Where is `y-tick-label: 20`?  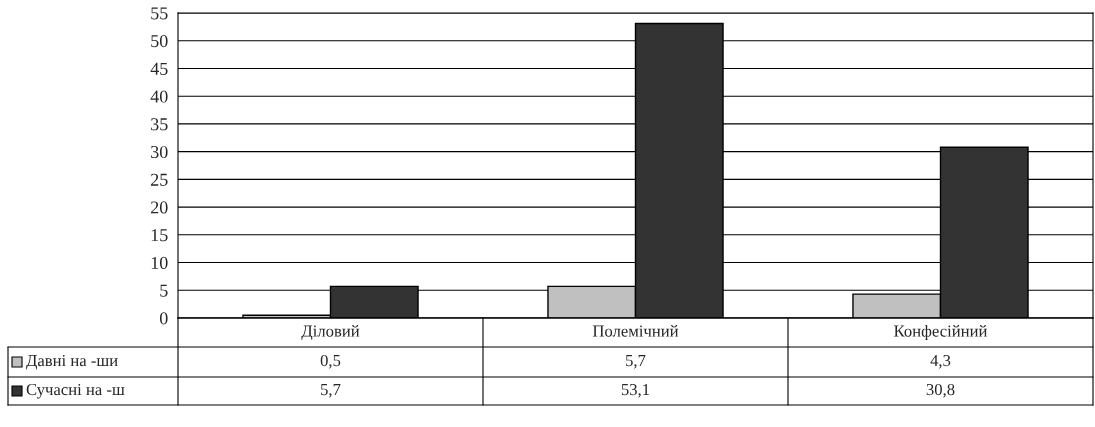 y-tick-label: 20 is located at coordinates (159, 207).